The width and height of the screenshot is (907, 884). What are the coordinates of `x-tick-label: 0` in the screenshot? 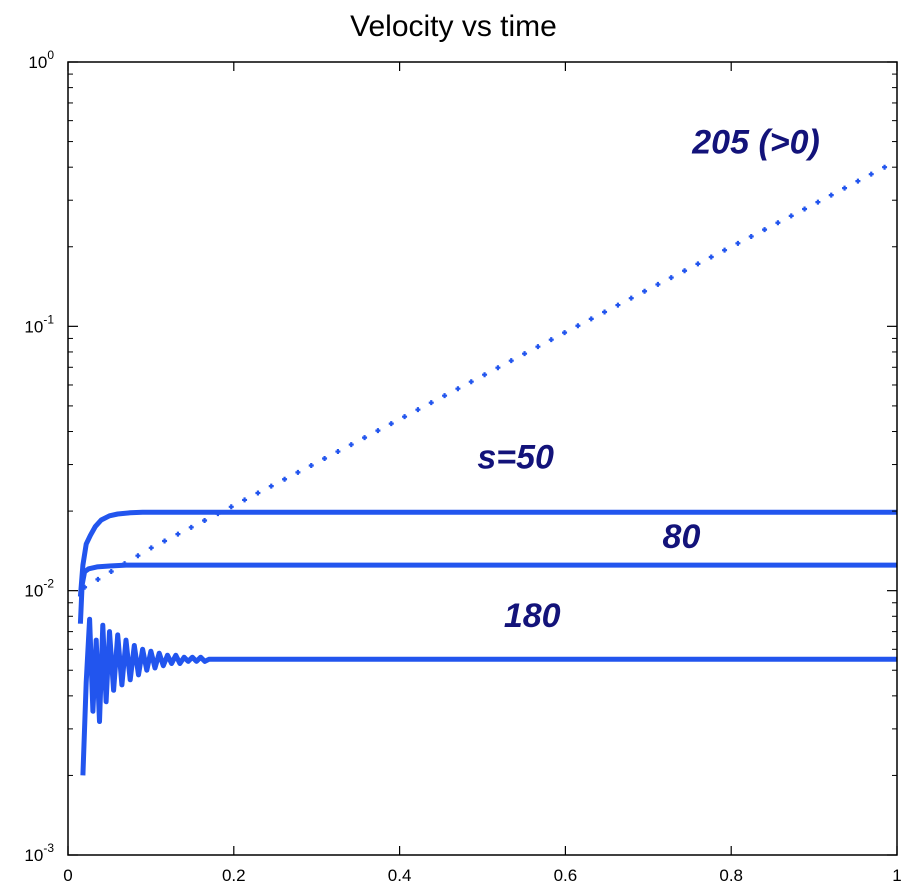 It's located at (67, 875).